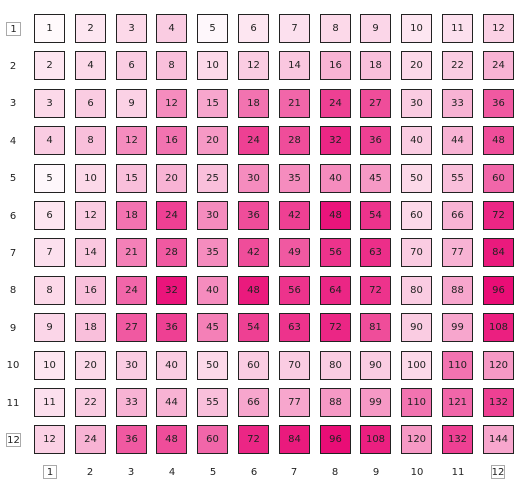  Describe the element at coordinates (90, 28) in the screenshot. I see `grid-cell: 2` at that location.